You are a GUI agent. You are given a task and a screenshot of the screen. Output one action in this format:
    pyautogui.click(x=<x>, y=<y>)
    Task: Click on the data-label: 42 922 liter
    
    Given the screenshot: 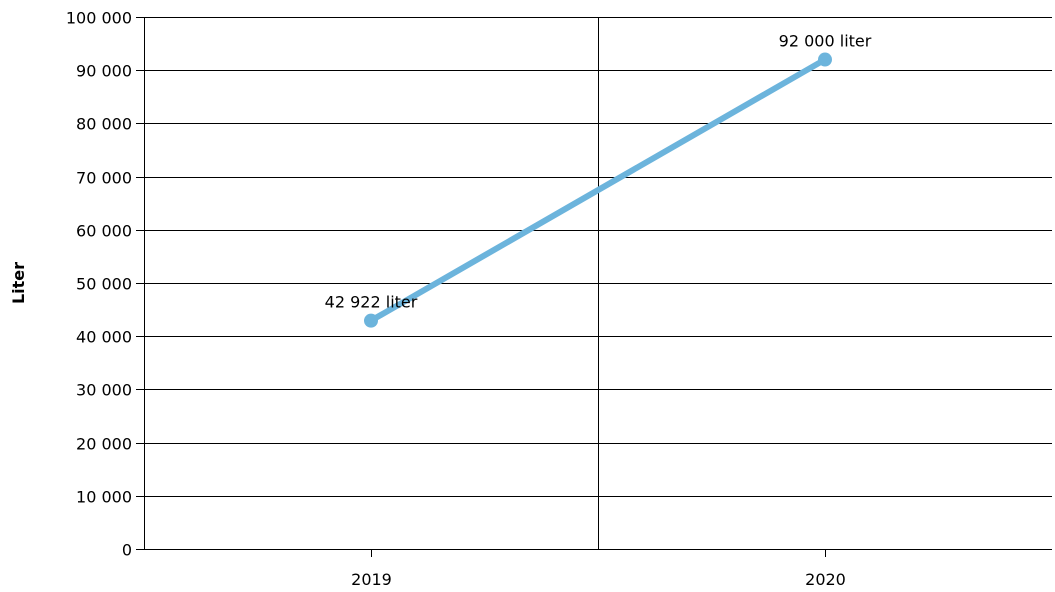 What is the action you would take?
    pyautogui.click(x=371, y=302)
    